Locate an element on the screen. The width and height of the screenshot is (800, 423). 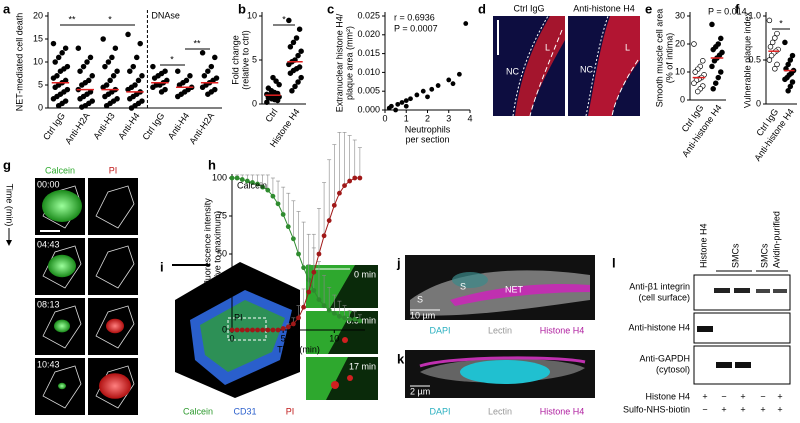
y-tick-label: 100 is located at coordinates (219, 177).